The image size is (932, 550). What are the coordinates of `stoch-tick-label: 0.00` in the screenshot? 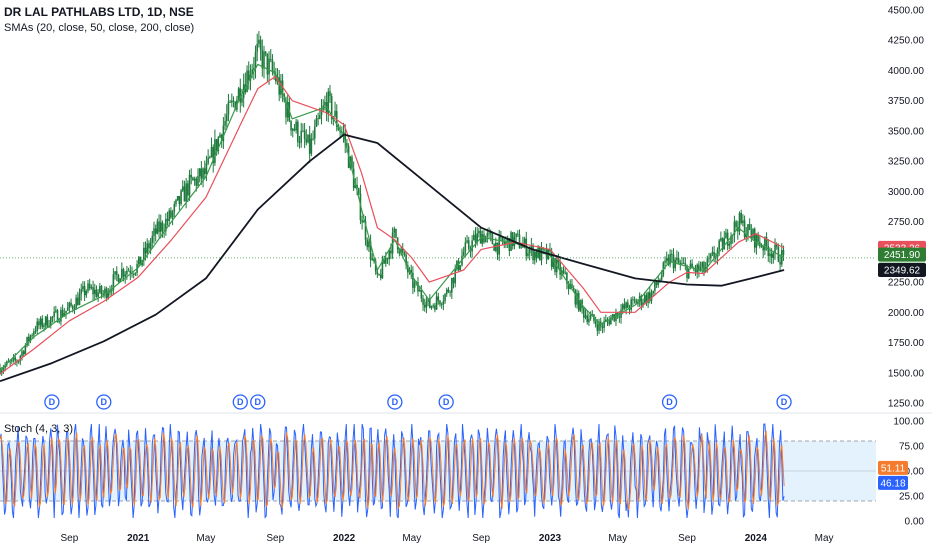 It's located at (915, 522).